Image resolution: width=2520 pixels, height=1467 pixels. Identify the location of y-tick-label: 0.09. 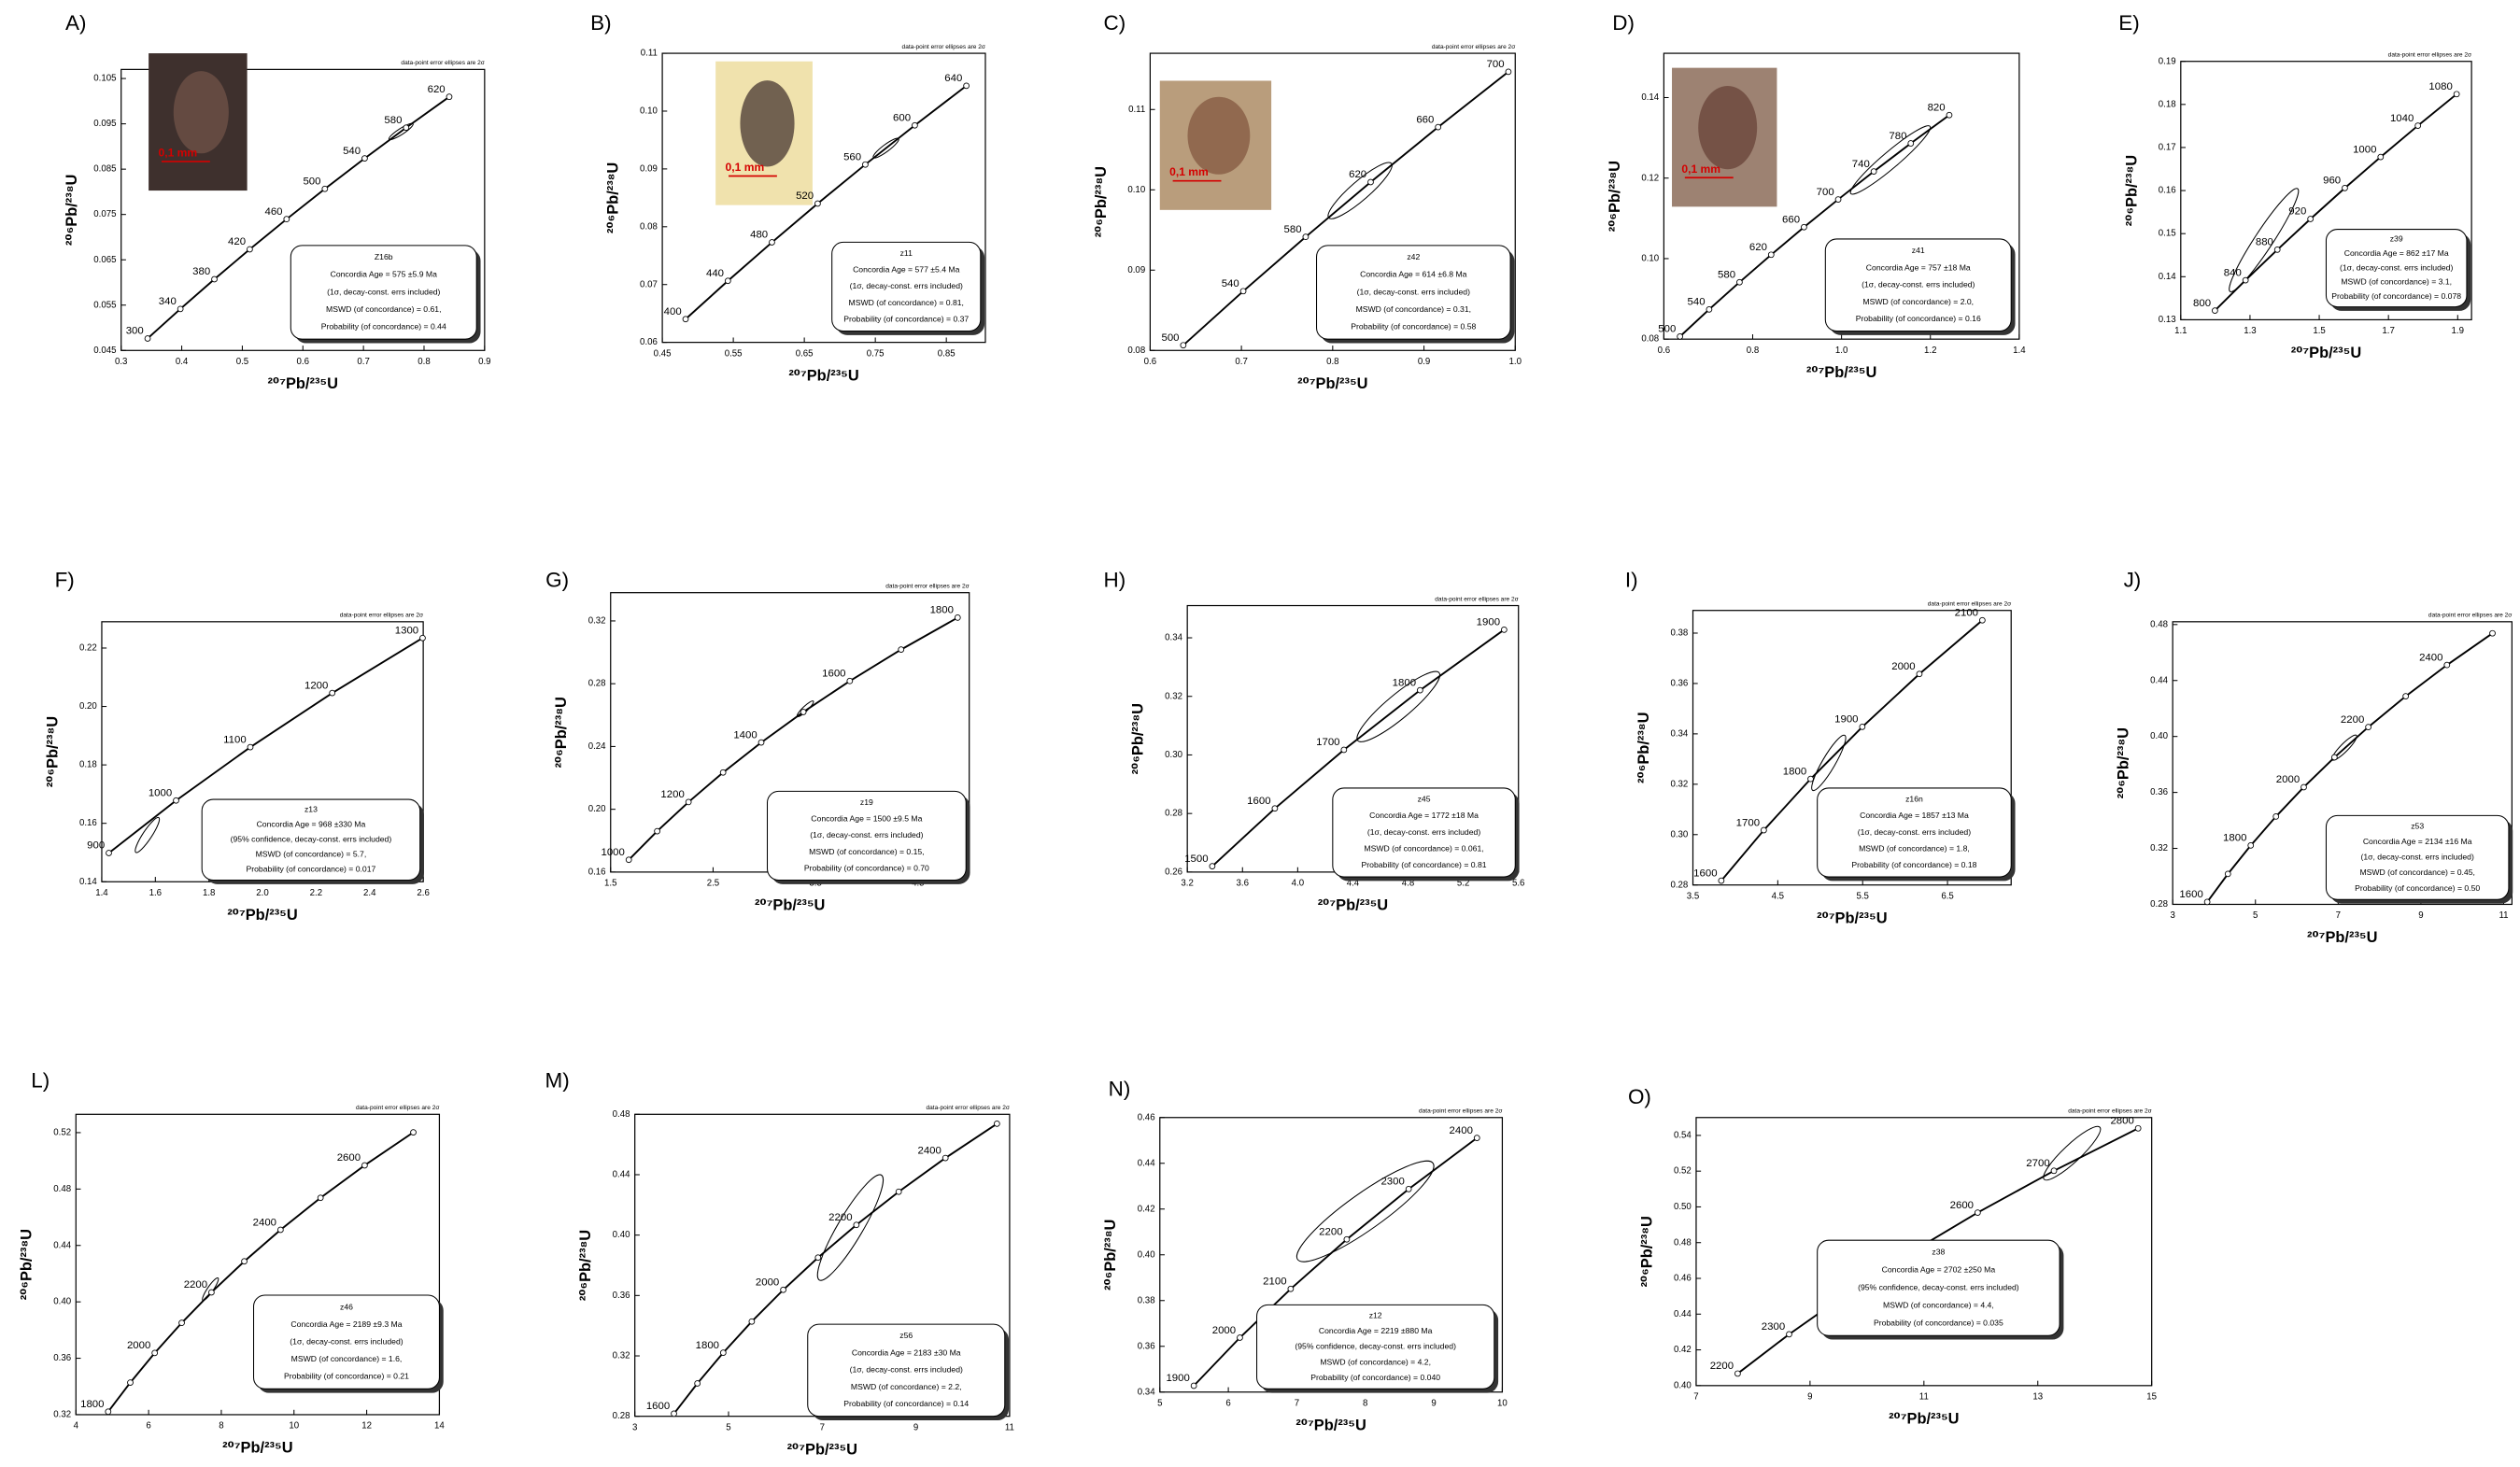
(1136, 270).